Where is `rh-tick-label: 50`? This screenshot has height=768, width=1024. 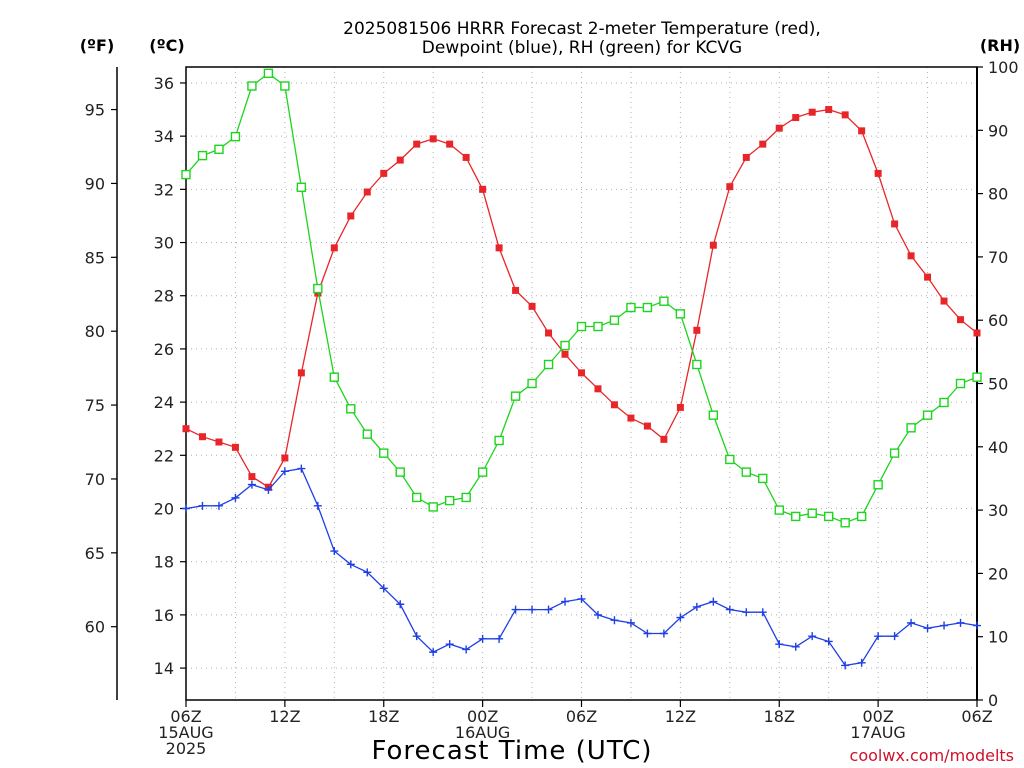
rh-tick-label: 50 is located at coordinates (998, 384).